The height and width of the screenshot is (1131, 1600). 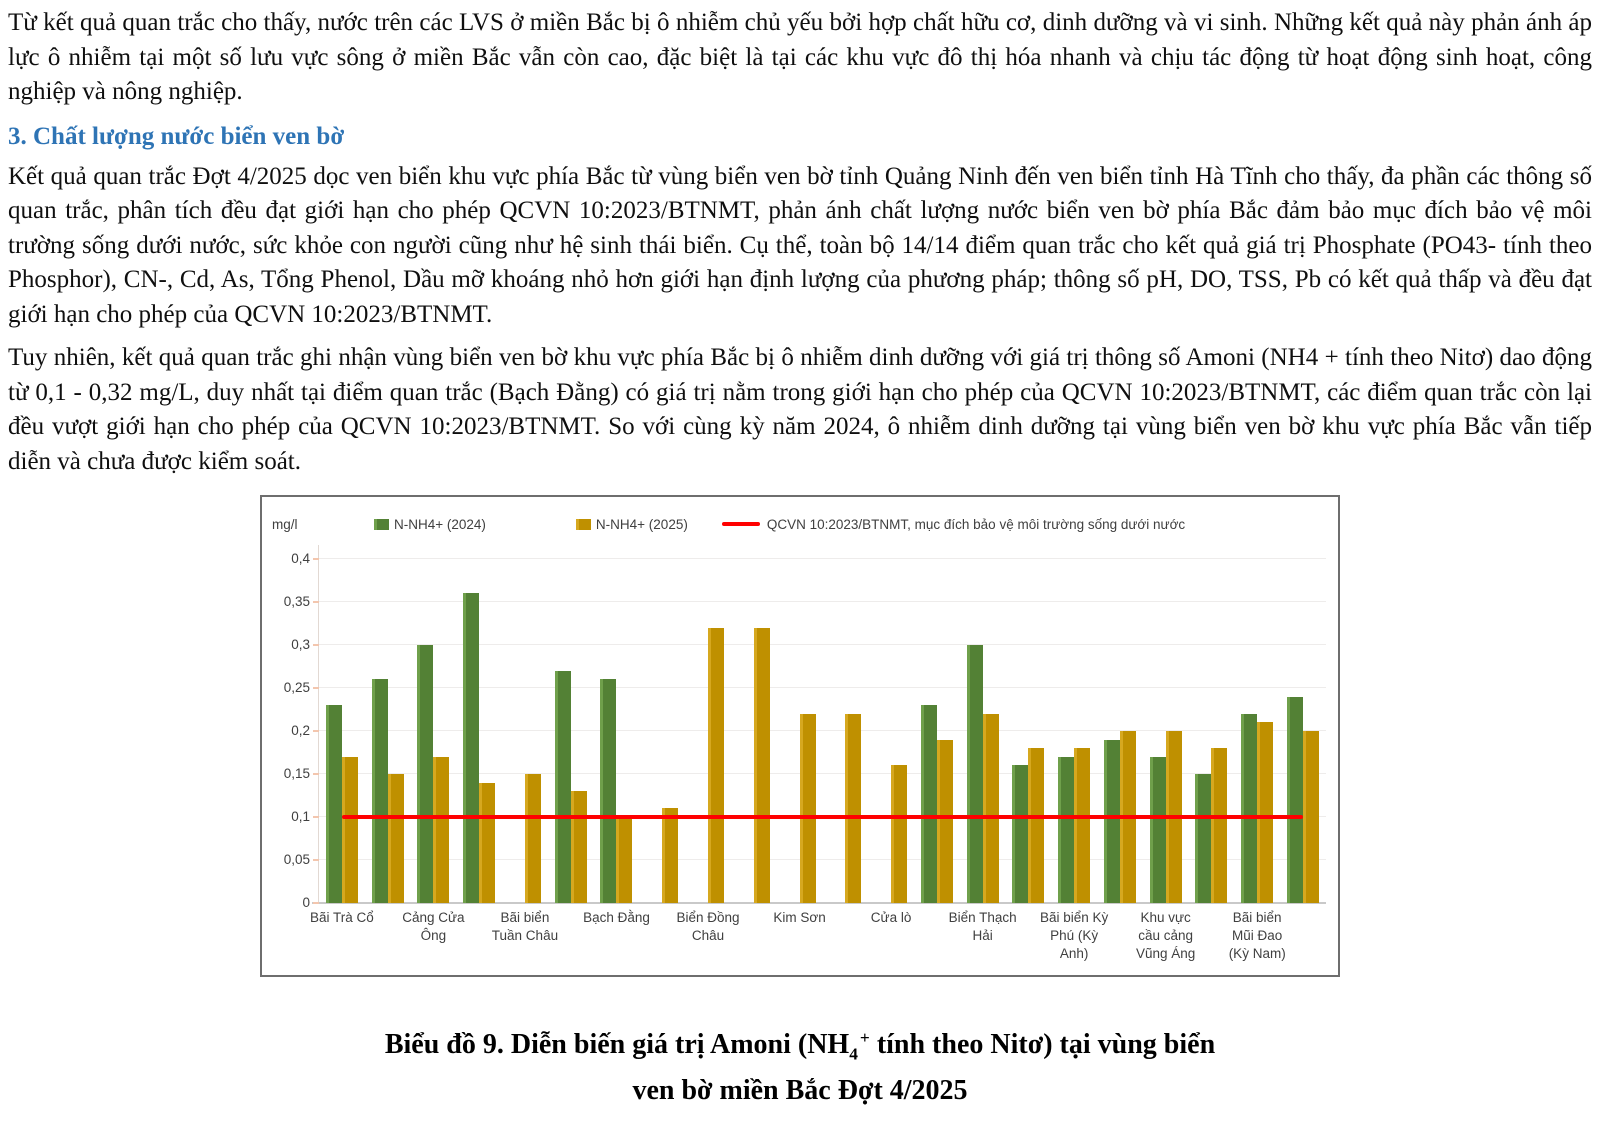 What do you see at coordinates (433, 927) in the screenshot?
I see `x-axis-label: Cảng Cửa Ông` at bounding box center [433, 927].